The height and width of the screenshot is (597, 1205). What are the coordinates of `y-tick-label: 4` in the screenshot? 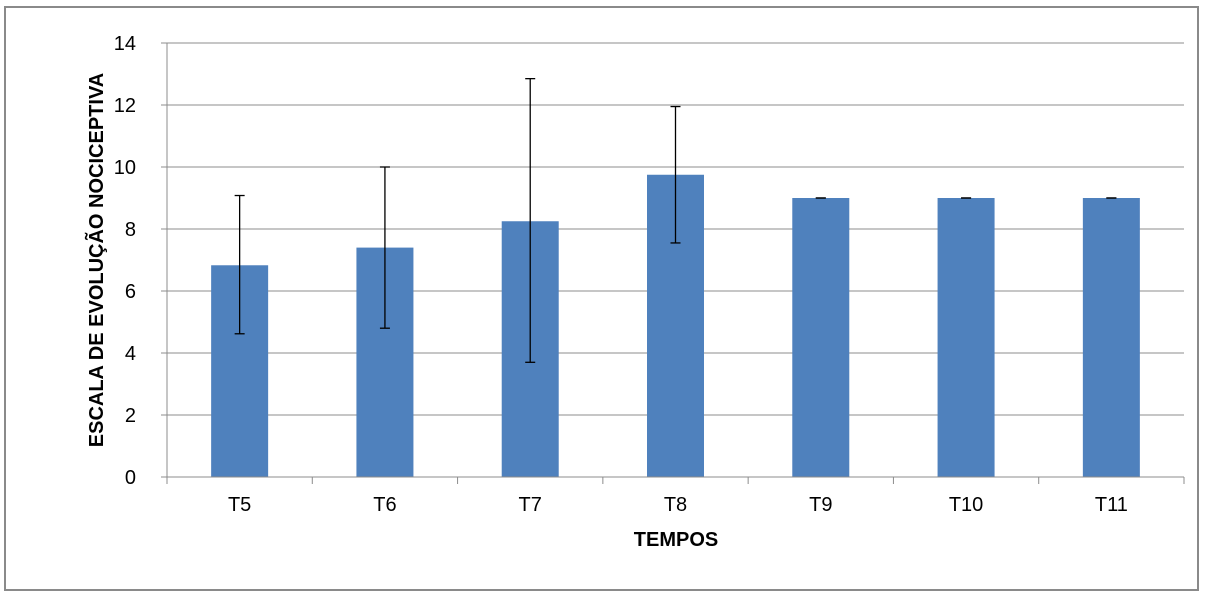 It's located at (130, 354).